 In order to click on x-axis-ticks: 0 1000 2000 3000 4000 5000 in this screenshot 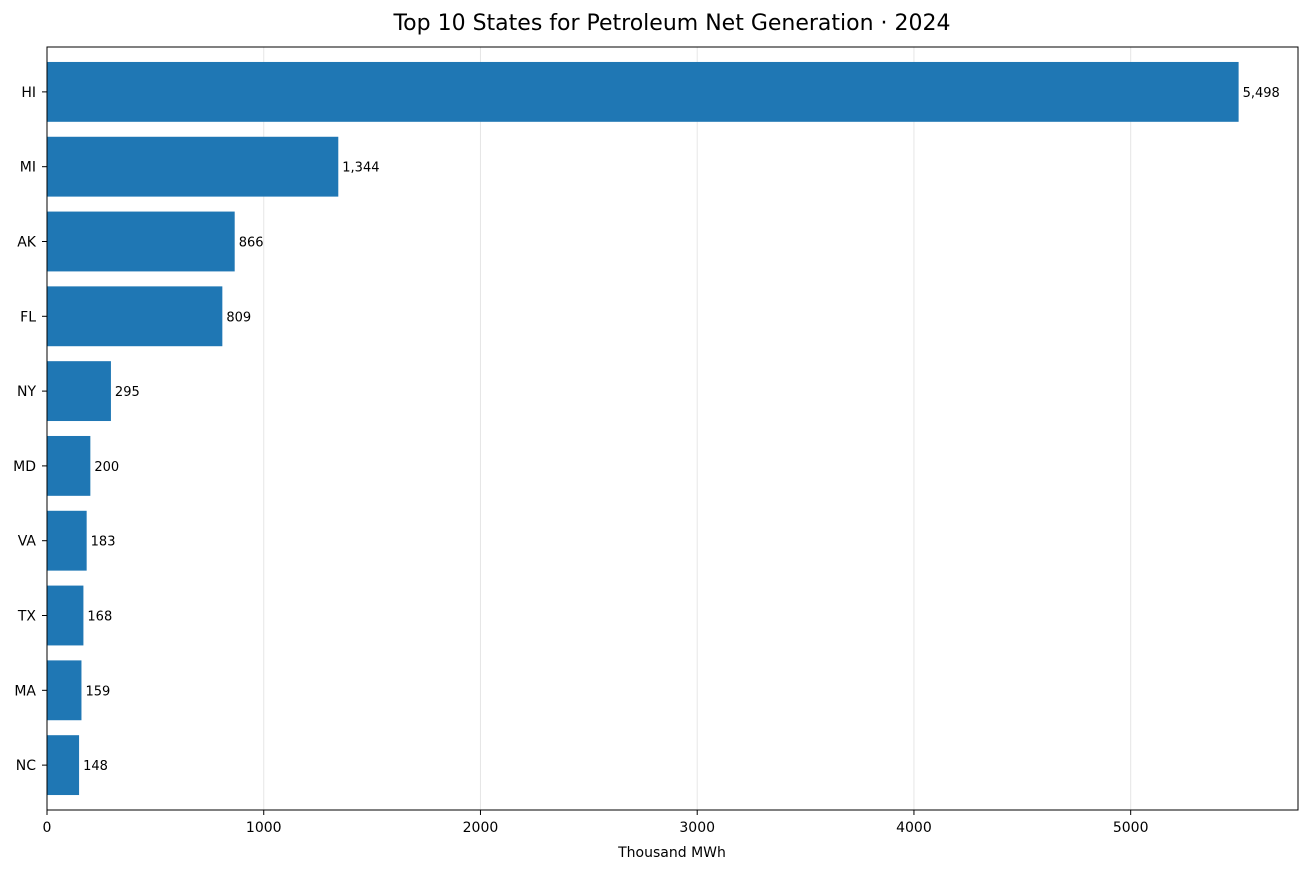, I will do `click(596, 823)`.